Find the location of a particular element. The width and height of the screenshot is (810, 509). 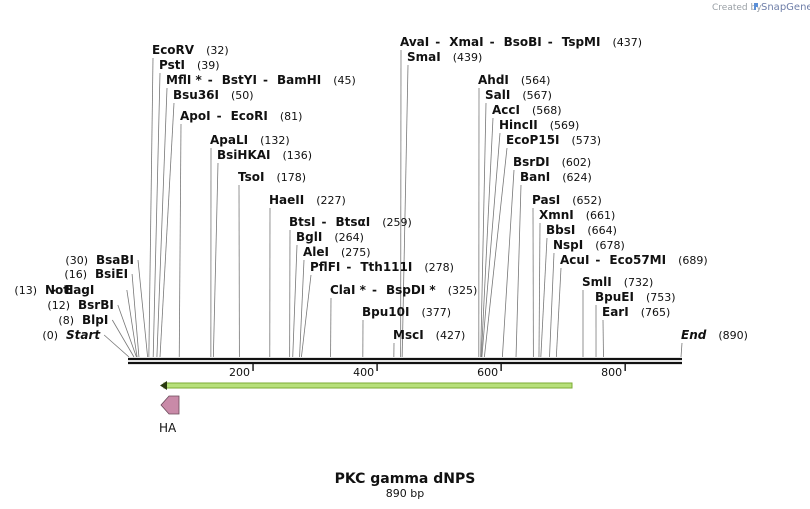

site-name: TspMI is located at coordinates (581, 42).